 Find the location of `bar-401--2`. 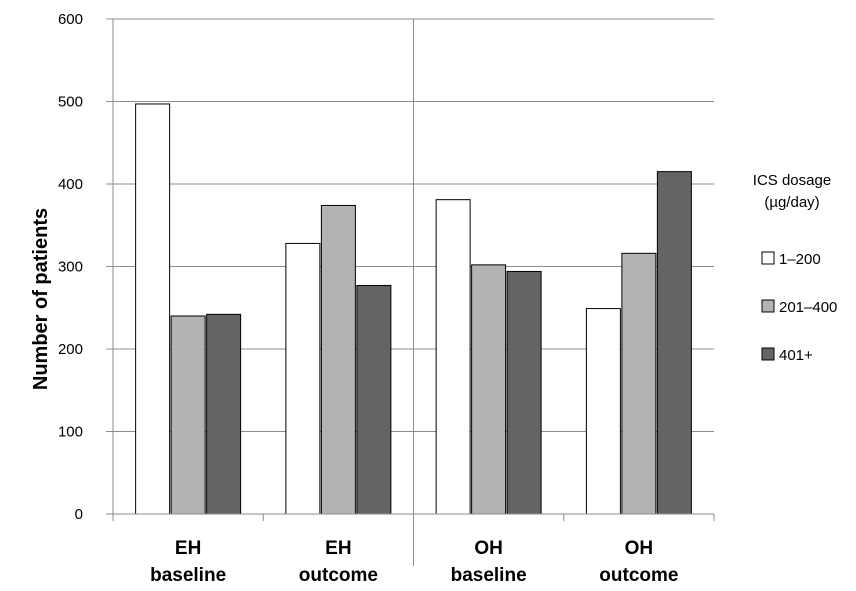

bar-401--2 is located at coordinates (524, 392).